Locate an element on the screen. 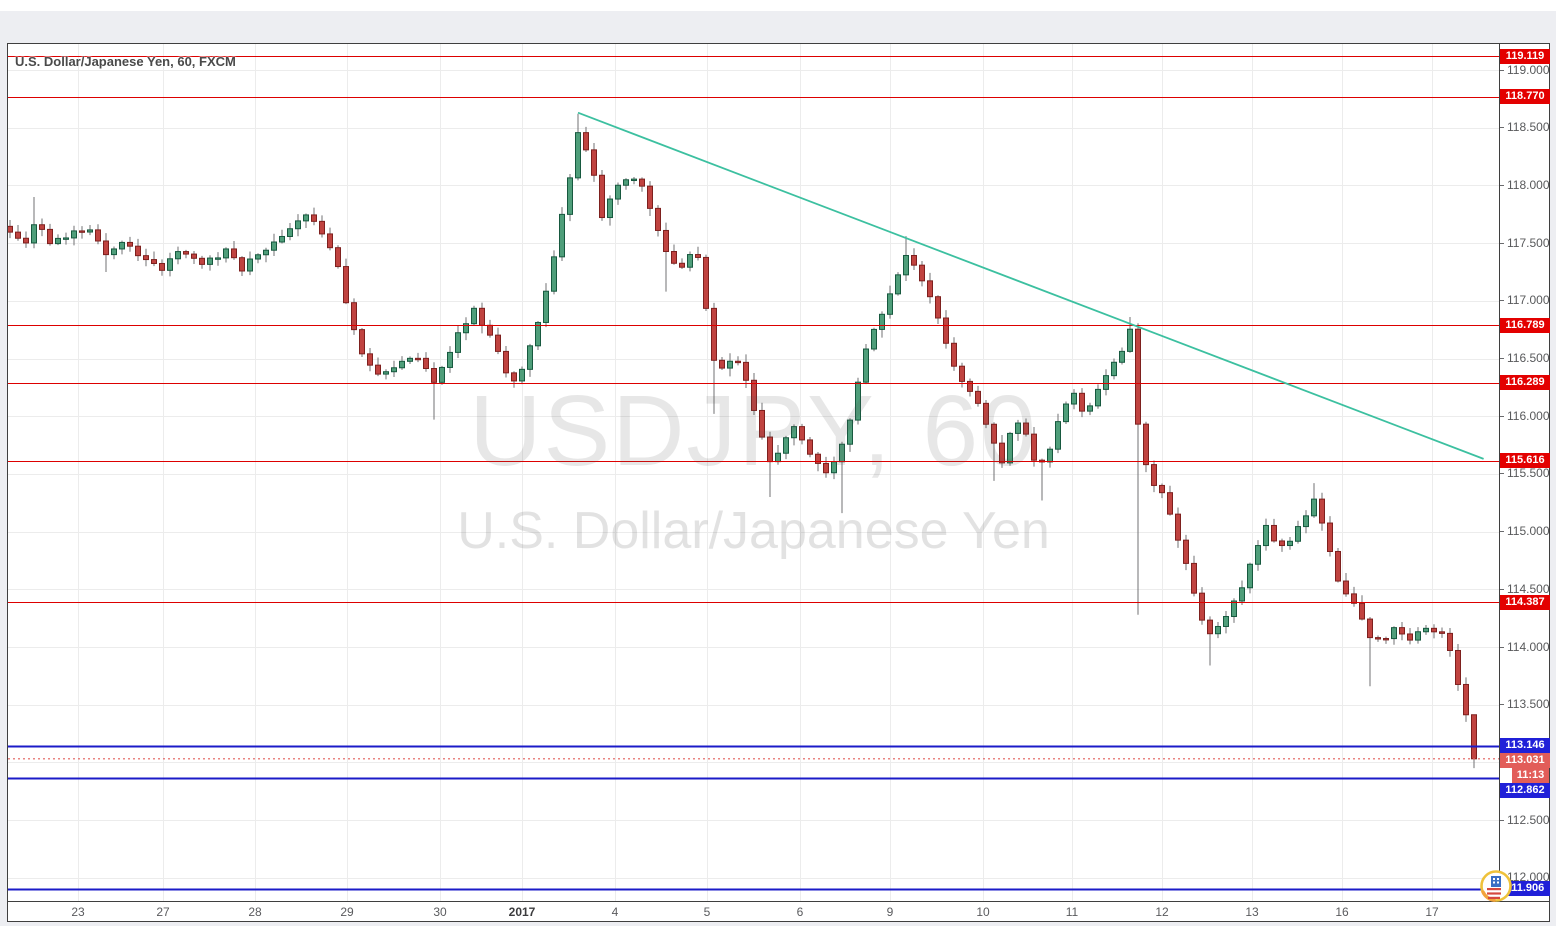  time-tick-label: 29 is located at coordinates (347, 912).